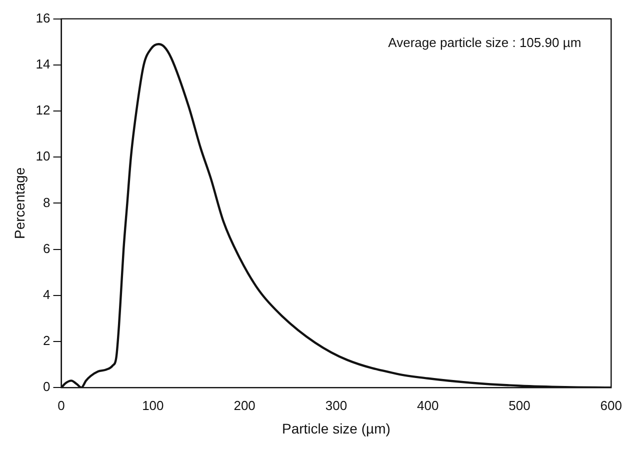  I want to click on y-tick-label: 8, so click(46, 202).